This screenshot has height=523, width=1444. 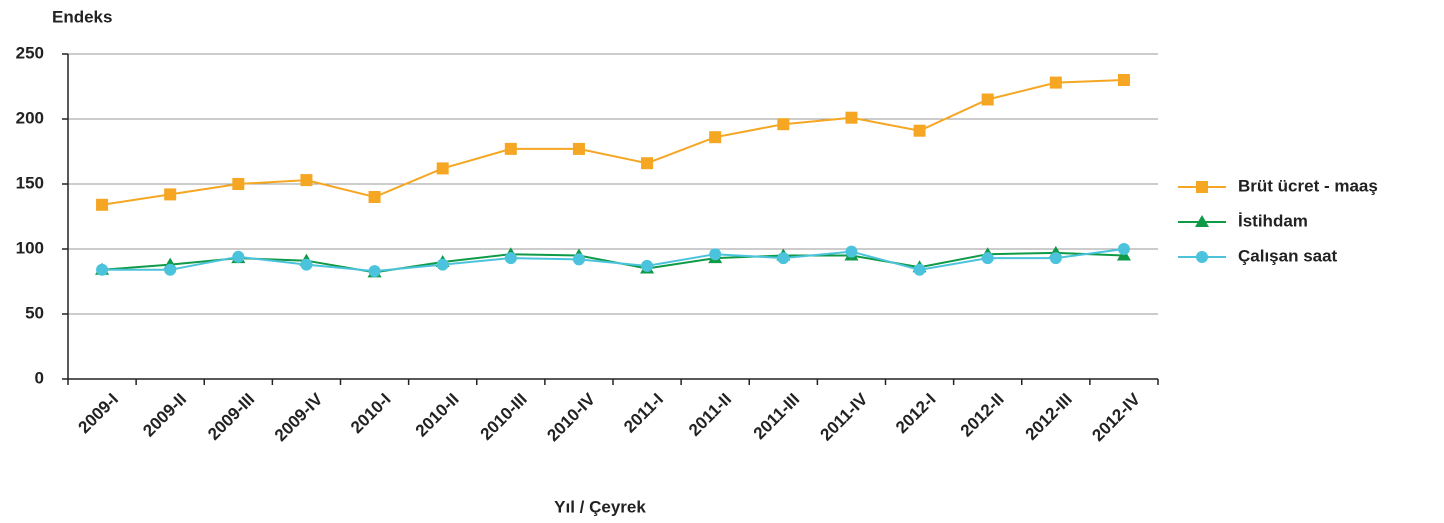 What do you see at coordinates (504, 417) in the screenshot?
I see `x-tick-label: 2010-III` at bounding box center [504, 417].